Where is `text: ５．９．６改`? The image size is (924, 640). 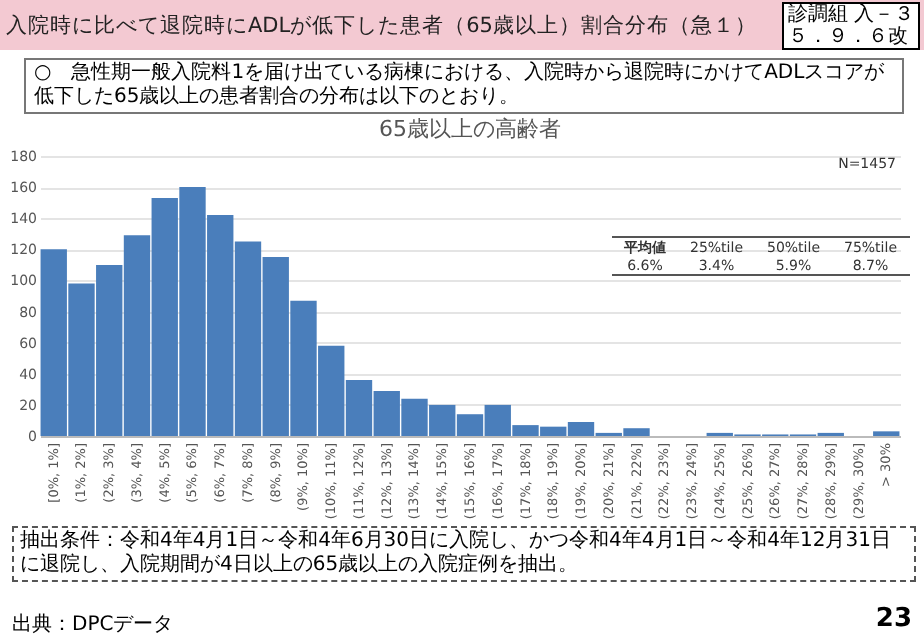 text: ５．９．６改 is located at coordinates (848, 37).